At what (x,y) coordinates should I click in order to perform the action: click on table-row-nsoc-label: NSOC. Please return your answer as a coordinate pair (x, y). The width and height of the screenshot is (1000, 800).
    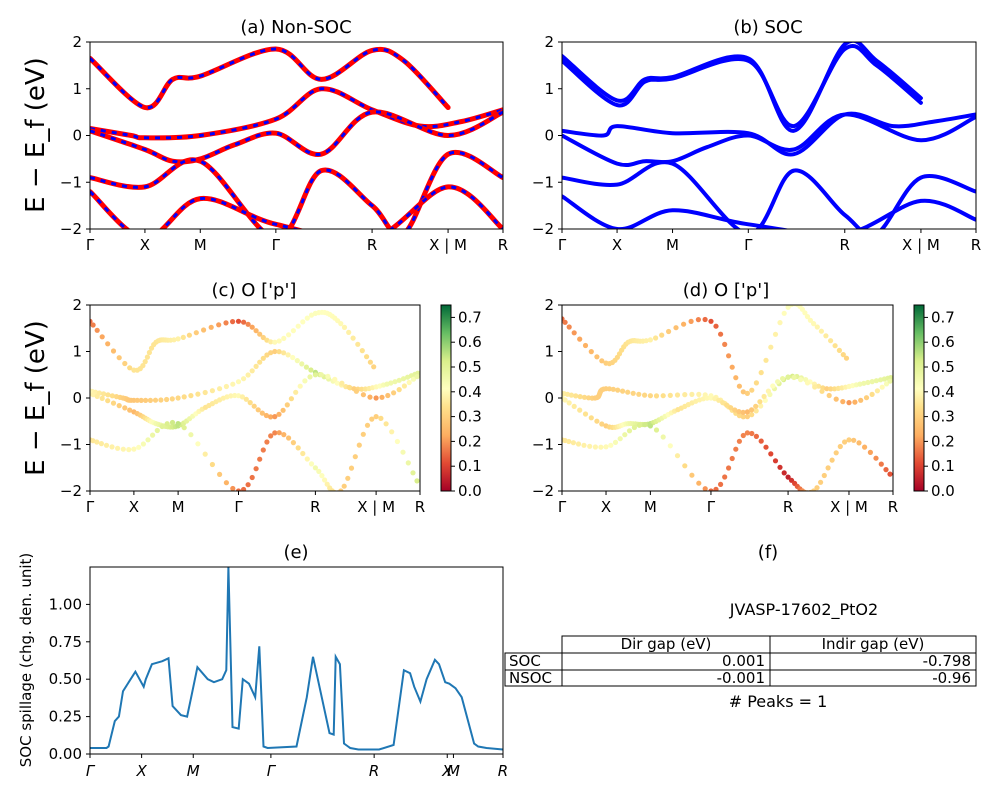
    Looking at the image, I should click on (530, 678).